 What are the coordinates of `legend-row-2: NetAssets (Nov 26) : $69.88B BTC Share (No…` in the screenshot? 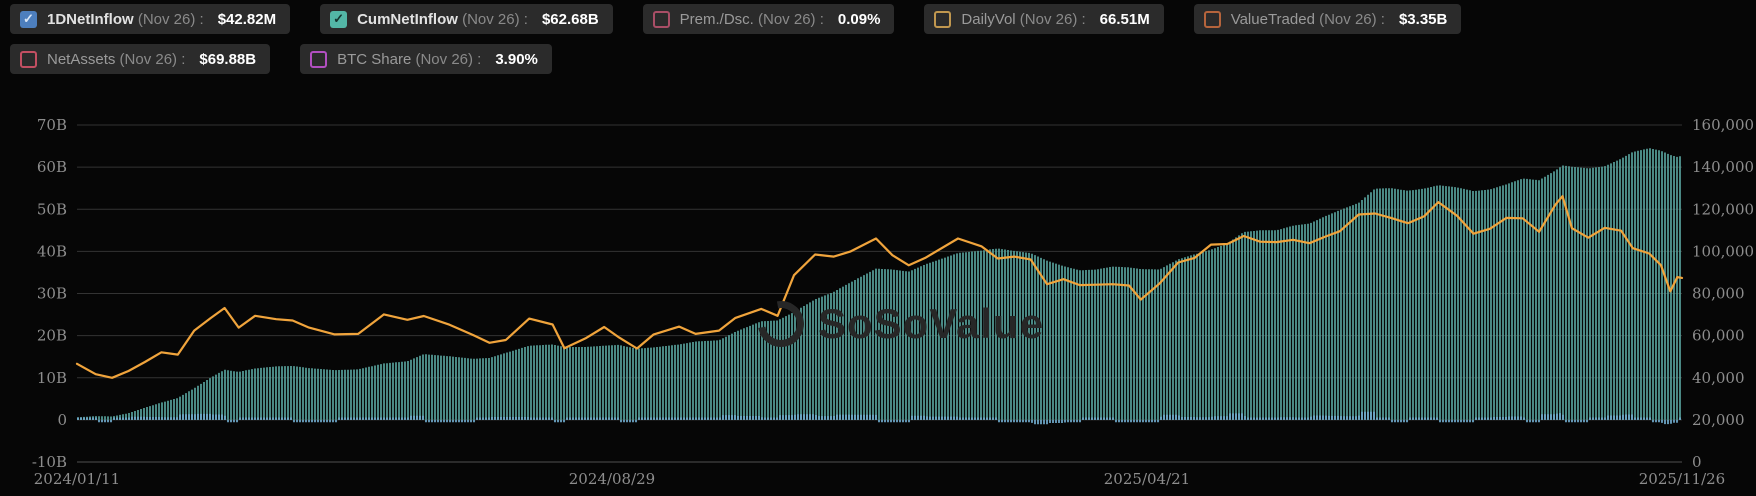 It's located at (880, 59).